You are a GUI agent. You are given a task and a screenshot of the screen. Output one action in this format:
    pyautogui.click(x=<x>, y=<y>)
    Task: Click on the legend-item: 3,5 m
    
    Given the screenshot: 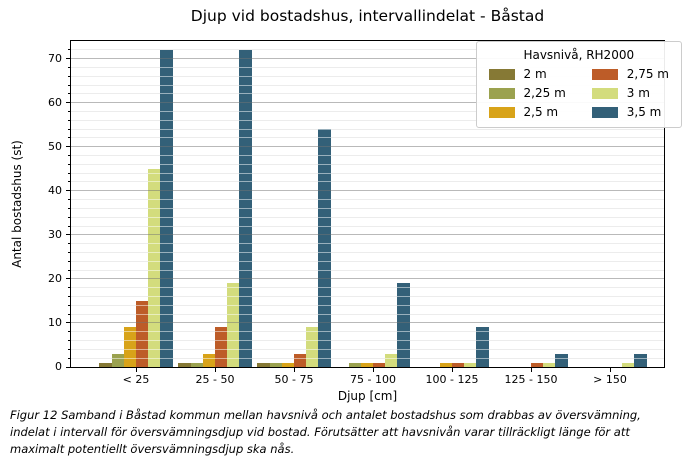 What is the action you would take?
    pyautogui.click(x=630, y=112)
    